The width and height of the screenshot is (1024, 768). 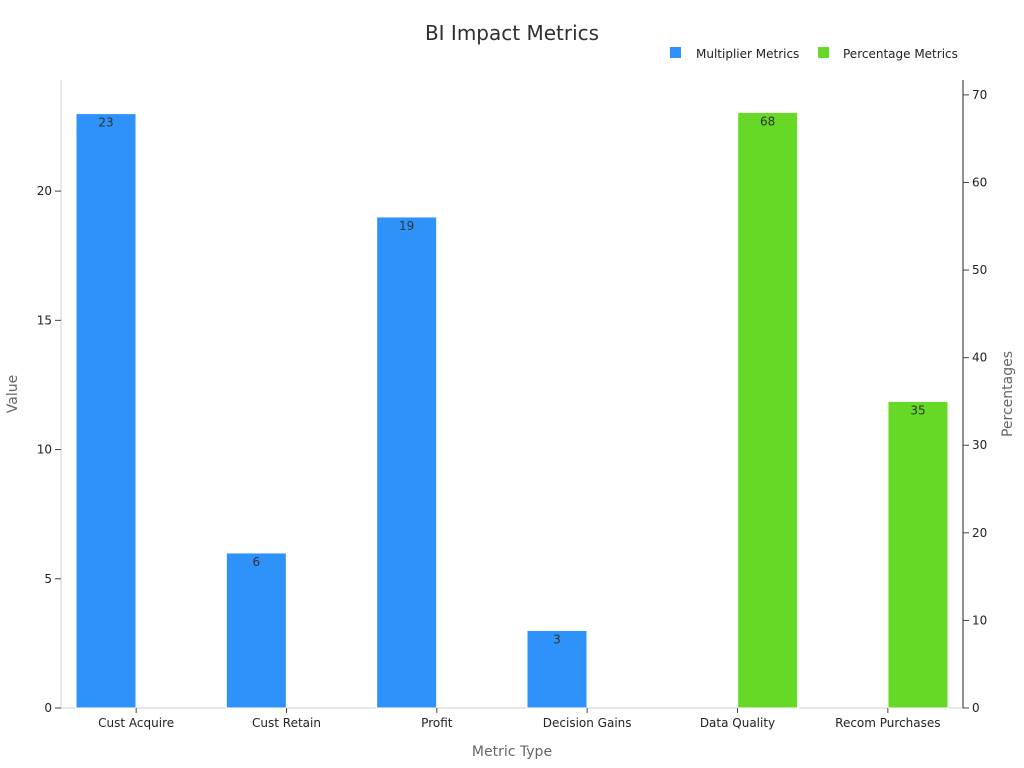 What do you see at coordinates (44, 191) in the screenshot?
I see `y-tick-label: 20` at bounding box center [44, 191].